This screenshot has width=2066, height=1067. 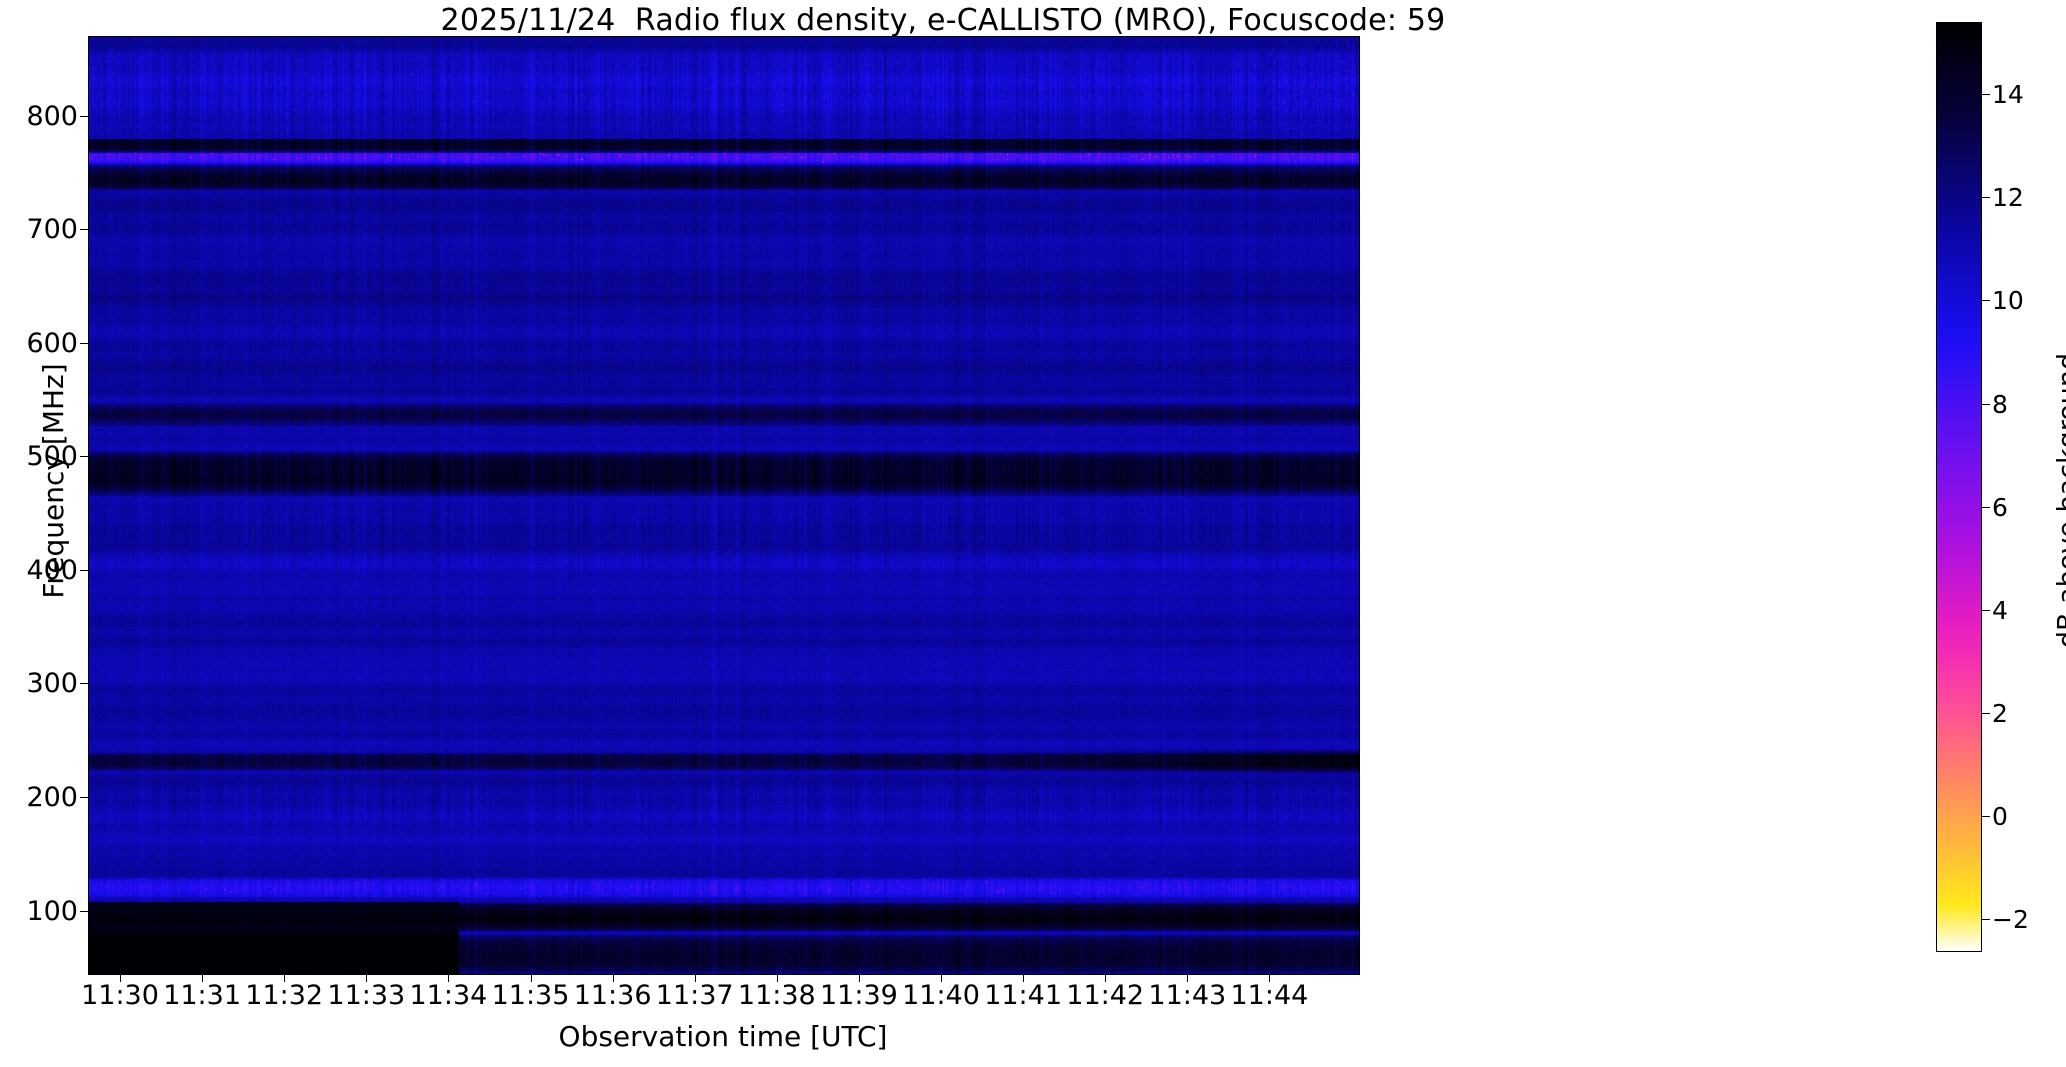 I want to click on x-tick-label: 11:31, so click(x=202, y=995).